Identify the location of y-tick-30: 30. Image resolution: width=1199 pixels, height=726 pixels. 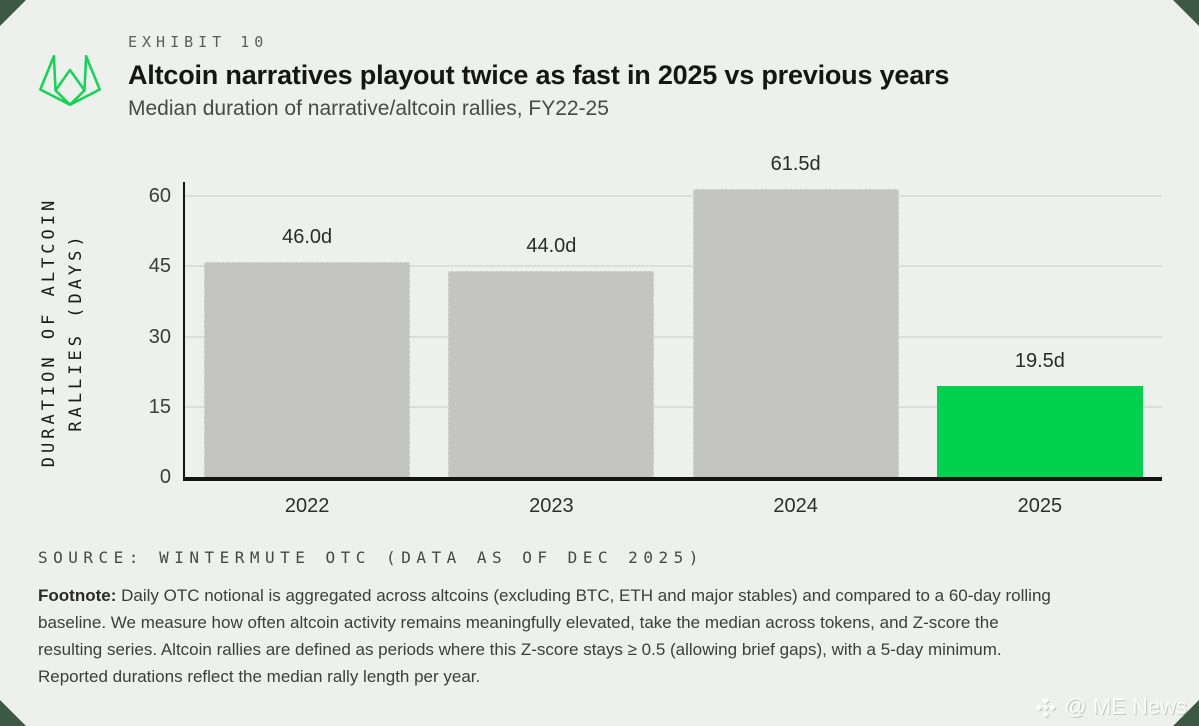
(159, 336).